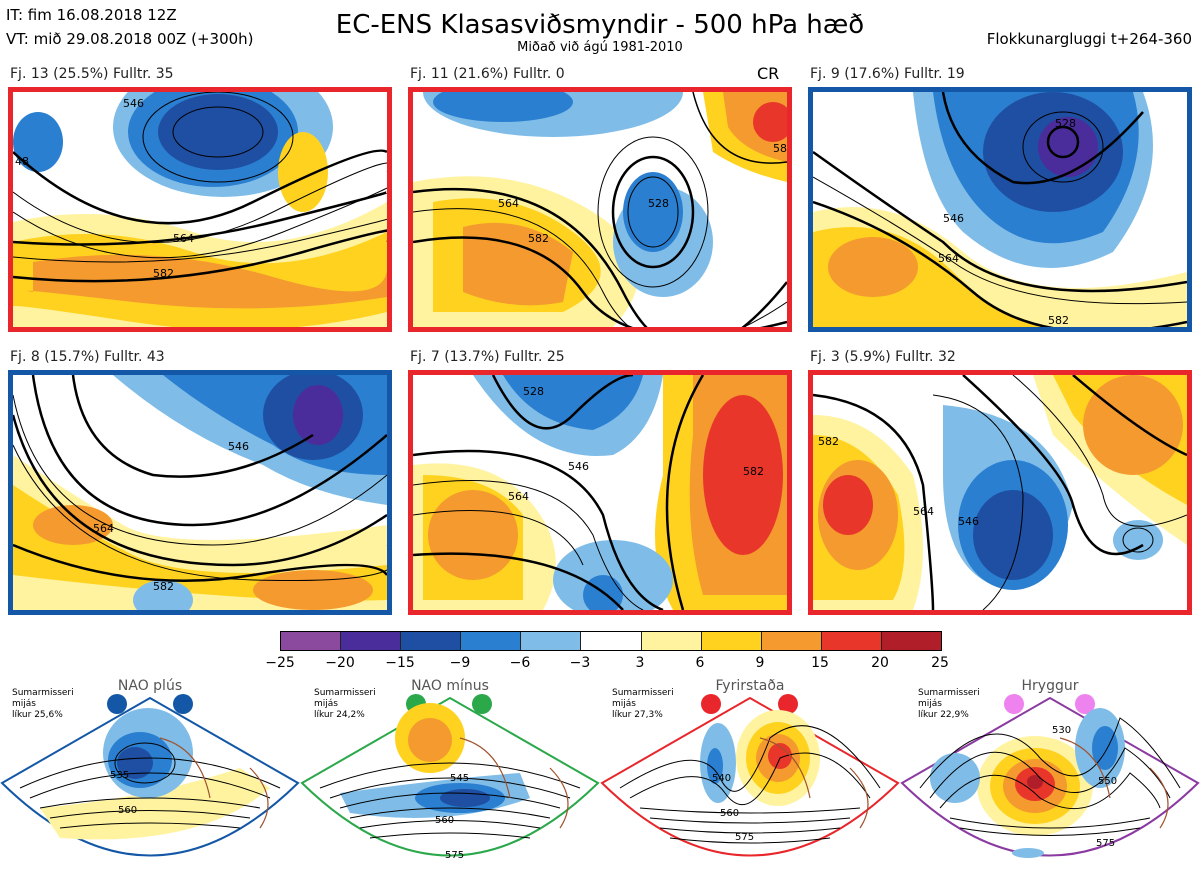 Image resolution: width=1200 pixels, height=871 pixels. Describe the element at coordinates (642, 193) in the screenshot. I see `contour-labels: 564 582 528 58` at that location.